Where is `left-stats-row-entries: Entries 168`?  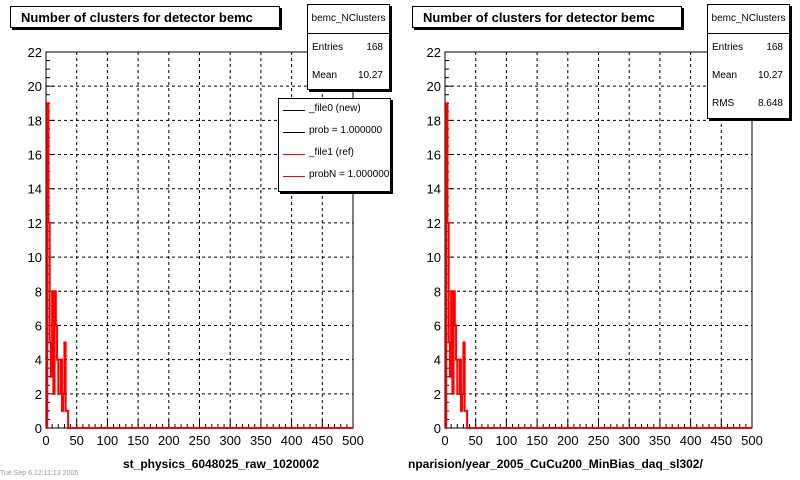 left-stats-row-entries: Entries 168 is located at coordinates (348, 48).